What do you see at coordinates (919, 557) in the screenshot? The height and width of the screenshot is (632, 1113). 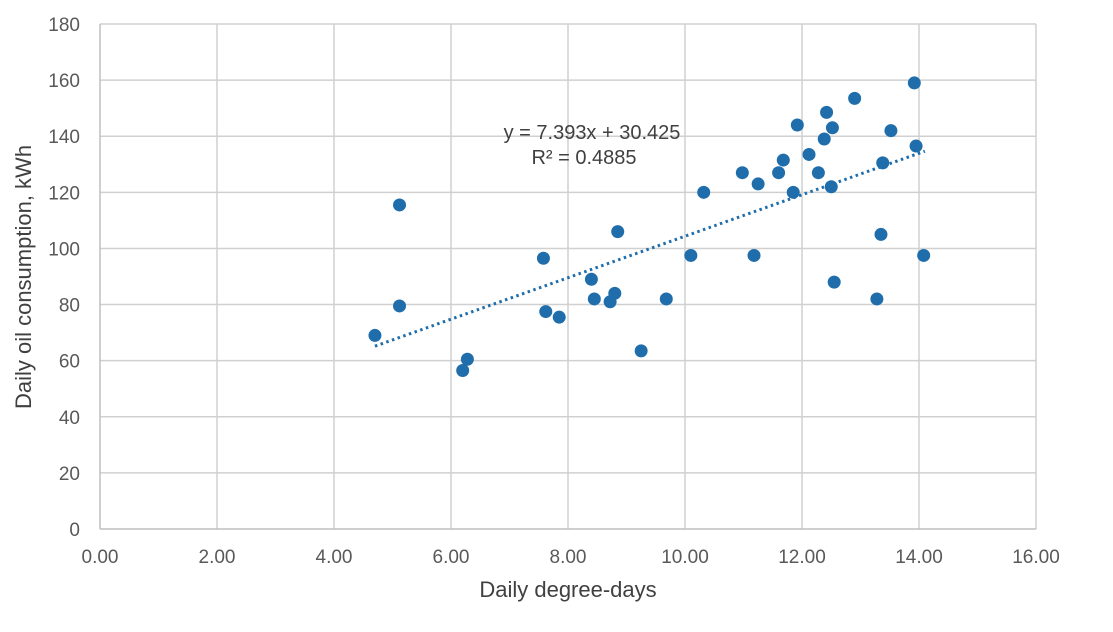 I see `x-tick-label: 14.00` at bounding box center [919, 557].